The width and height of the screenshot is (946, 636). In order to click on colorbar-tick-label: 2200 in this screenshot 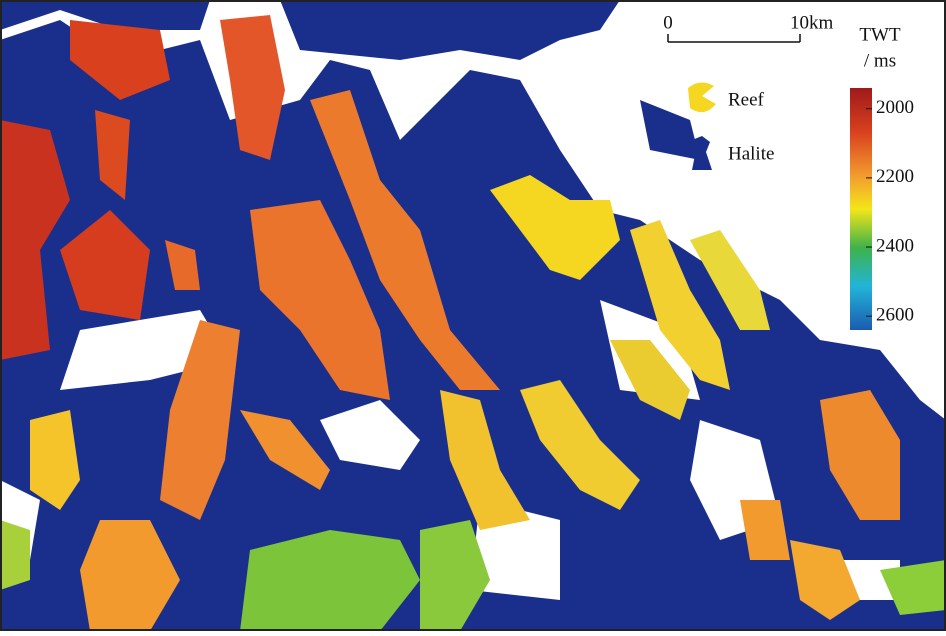, I will do `click(895, 176)`.